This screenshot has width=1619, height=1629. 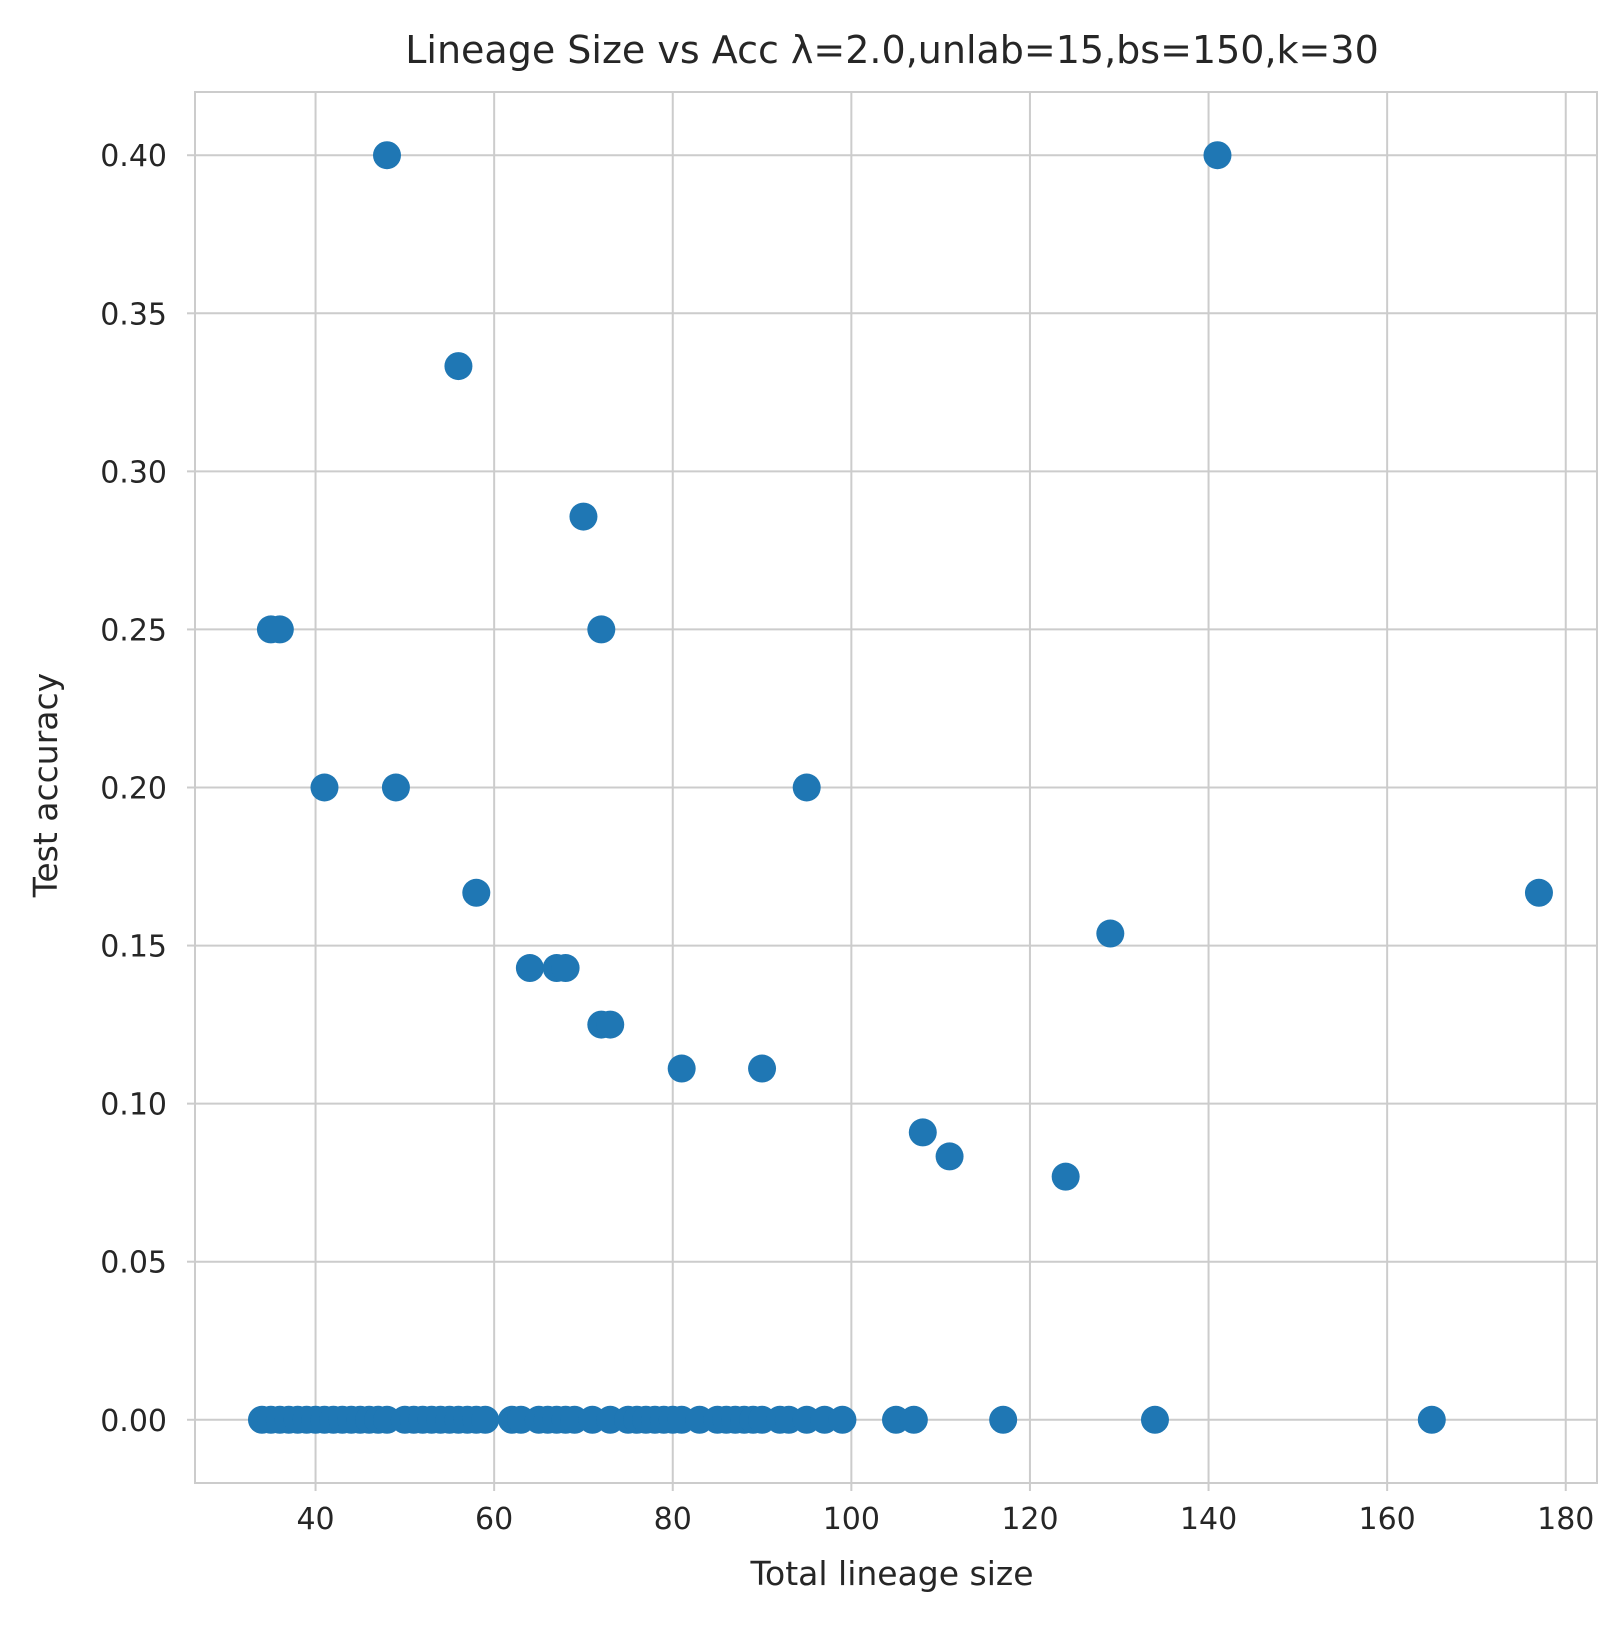 I want to click on y-tick-label: 0.30, so click(x=133, y=472).